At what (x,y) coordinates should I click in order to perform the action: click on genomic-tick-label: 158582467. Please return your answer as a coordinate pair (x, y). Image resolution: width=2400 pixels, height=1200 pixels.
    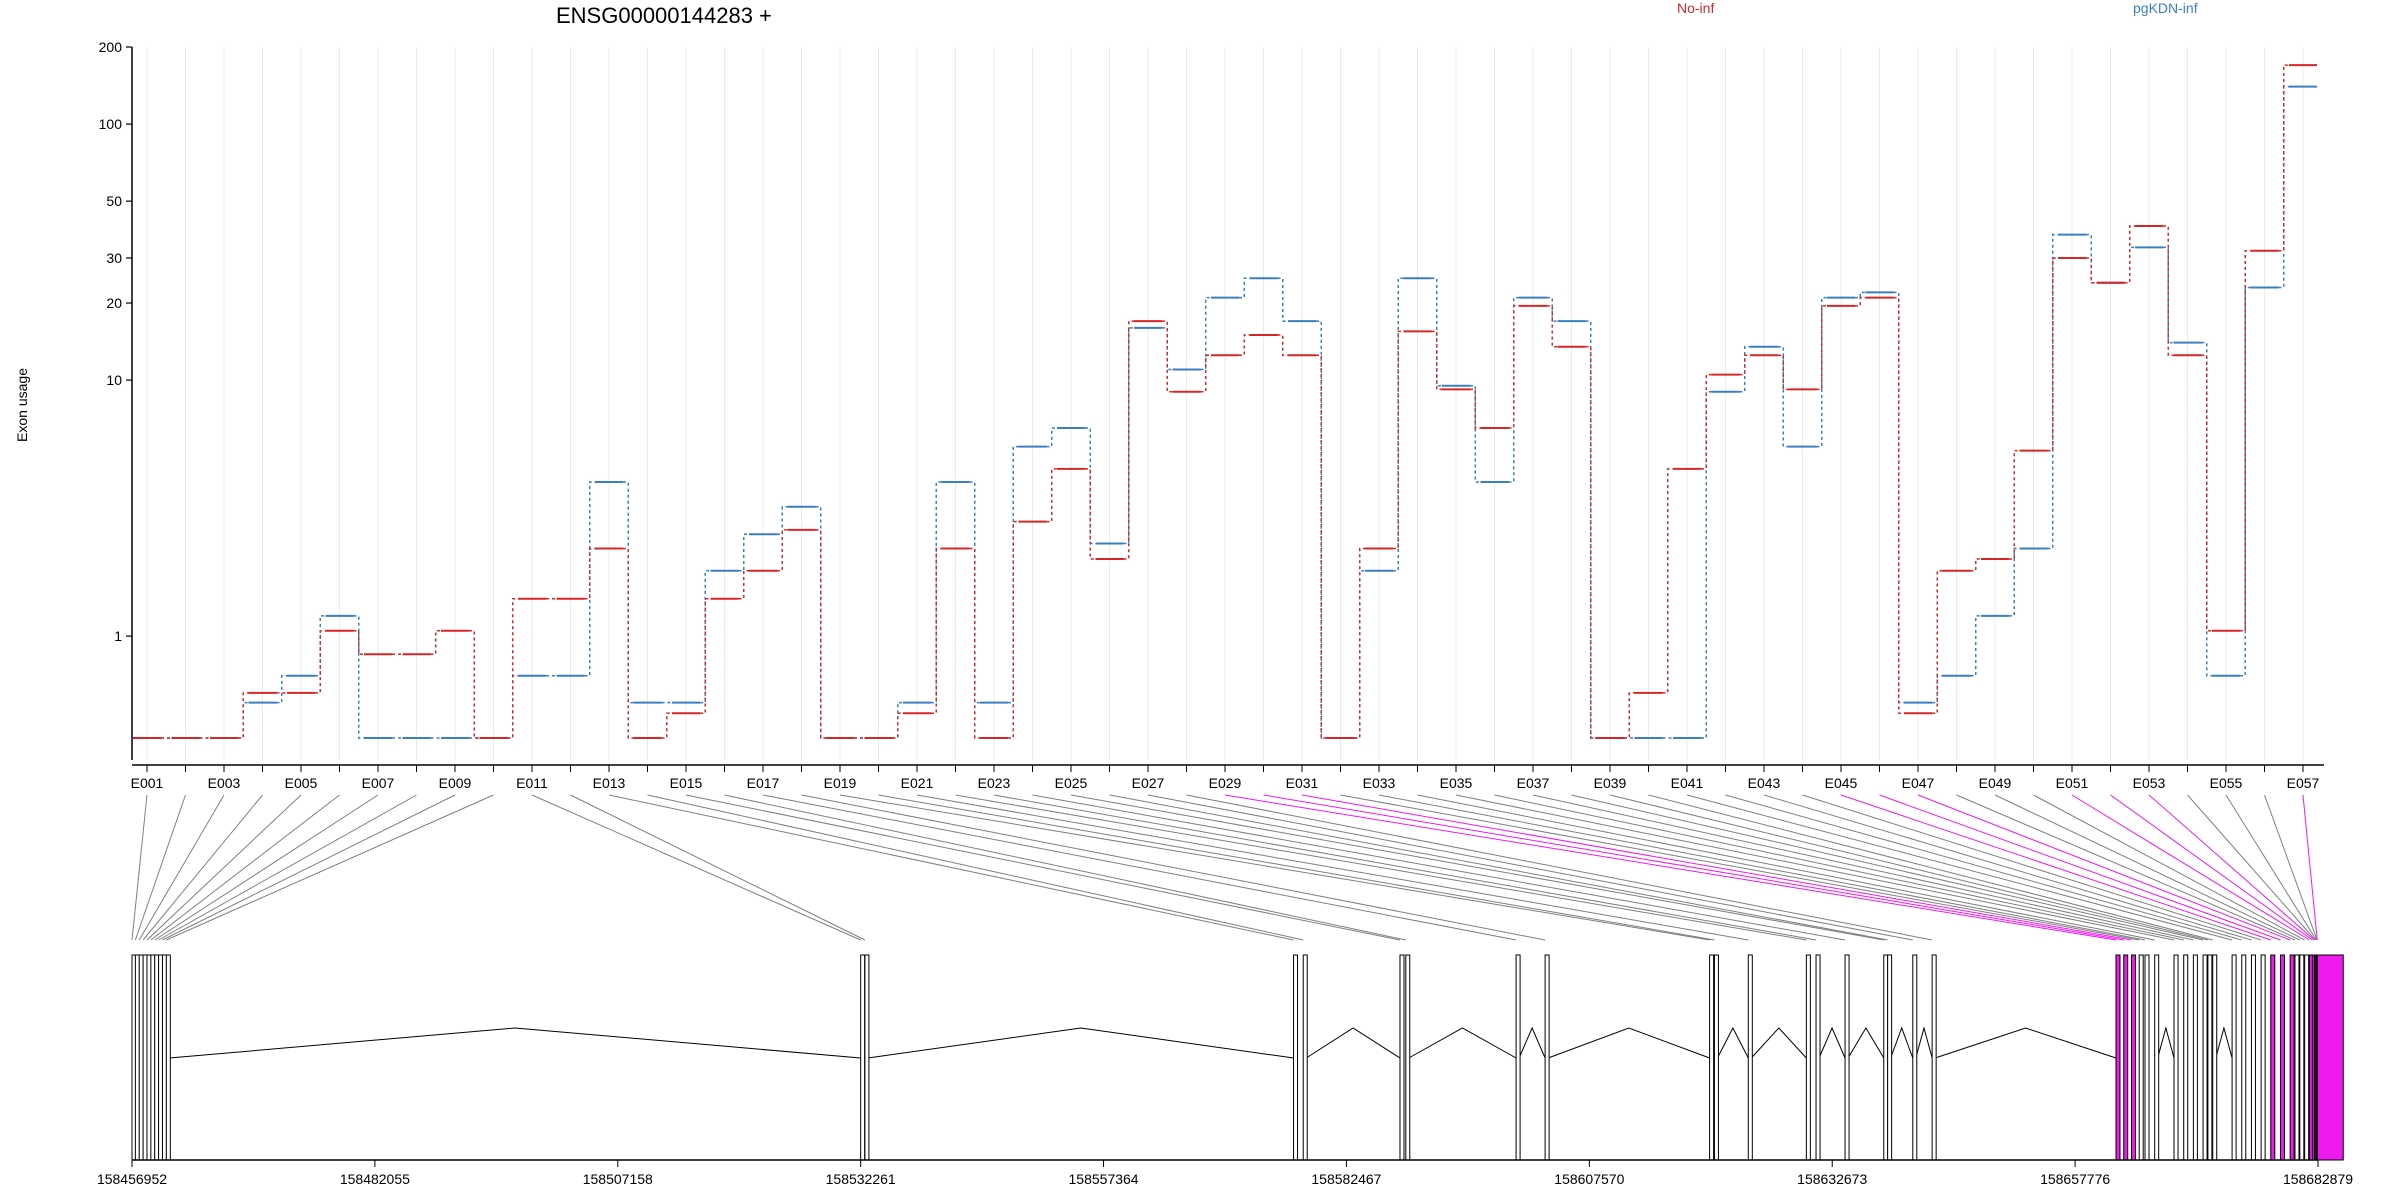
    Looking at the image, I should click on (1346, 1179).